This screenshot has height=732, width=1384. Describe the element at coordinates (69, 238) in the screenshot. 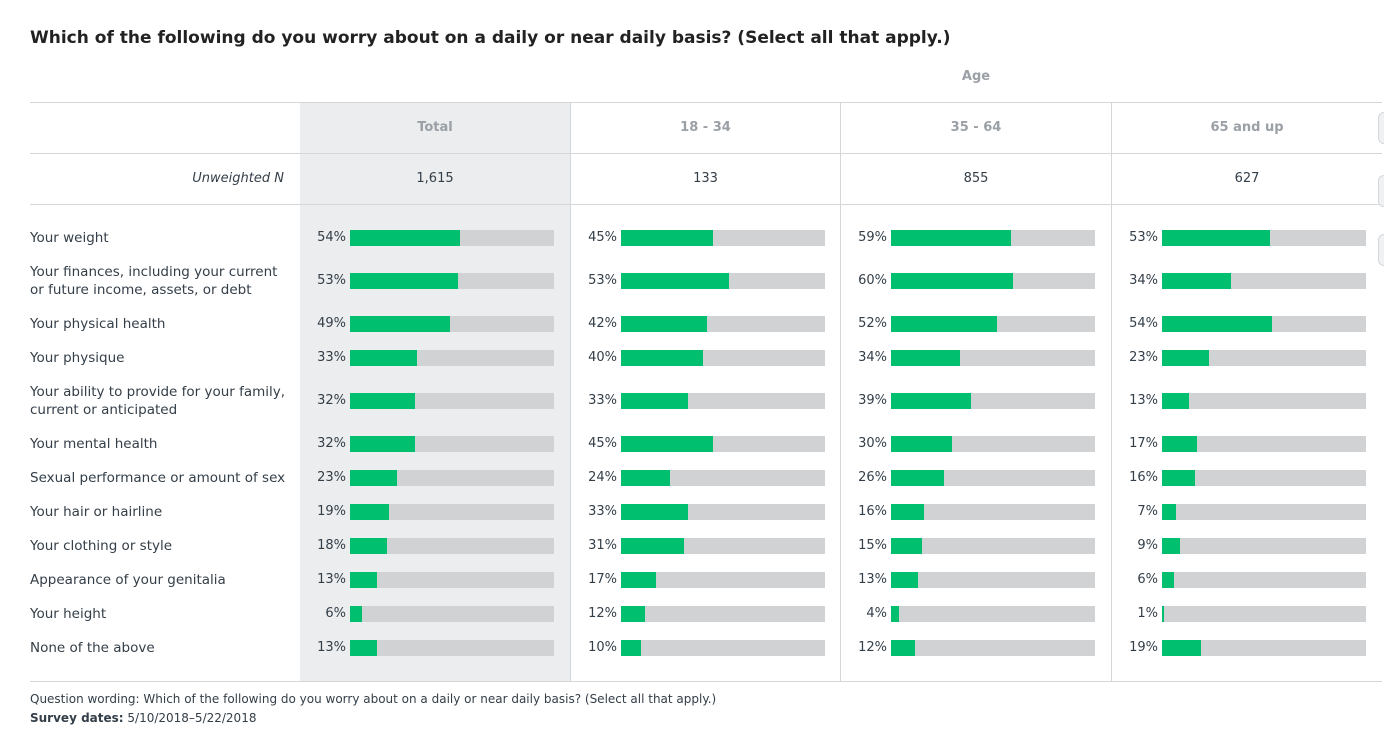

I see `row-label: Your weight` at that location.